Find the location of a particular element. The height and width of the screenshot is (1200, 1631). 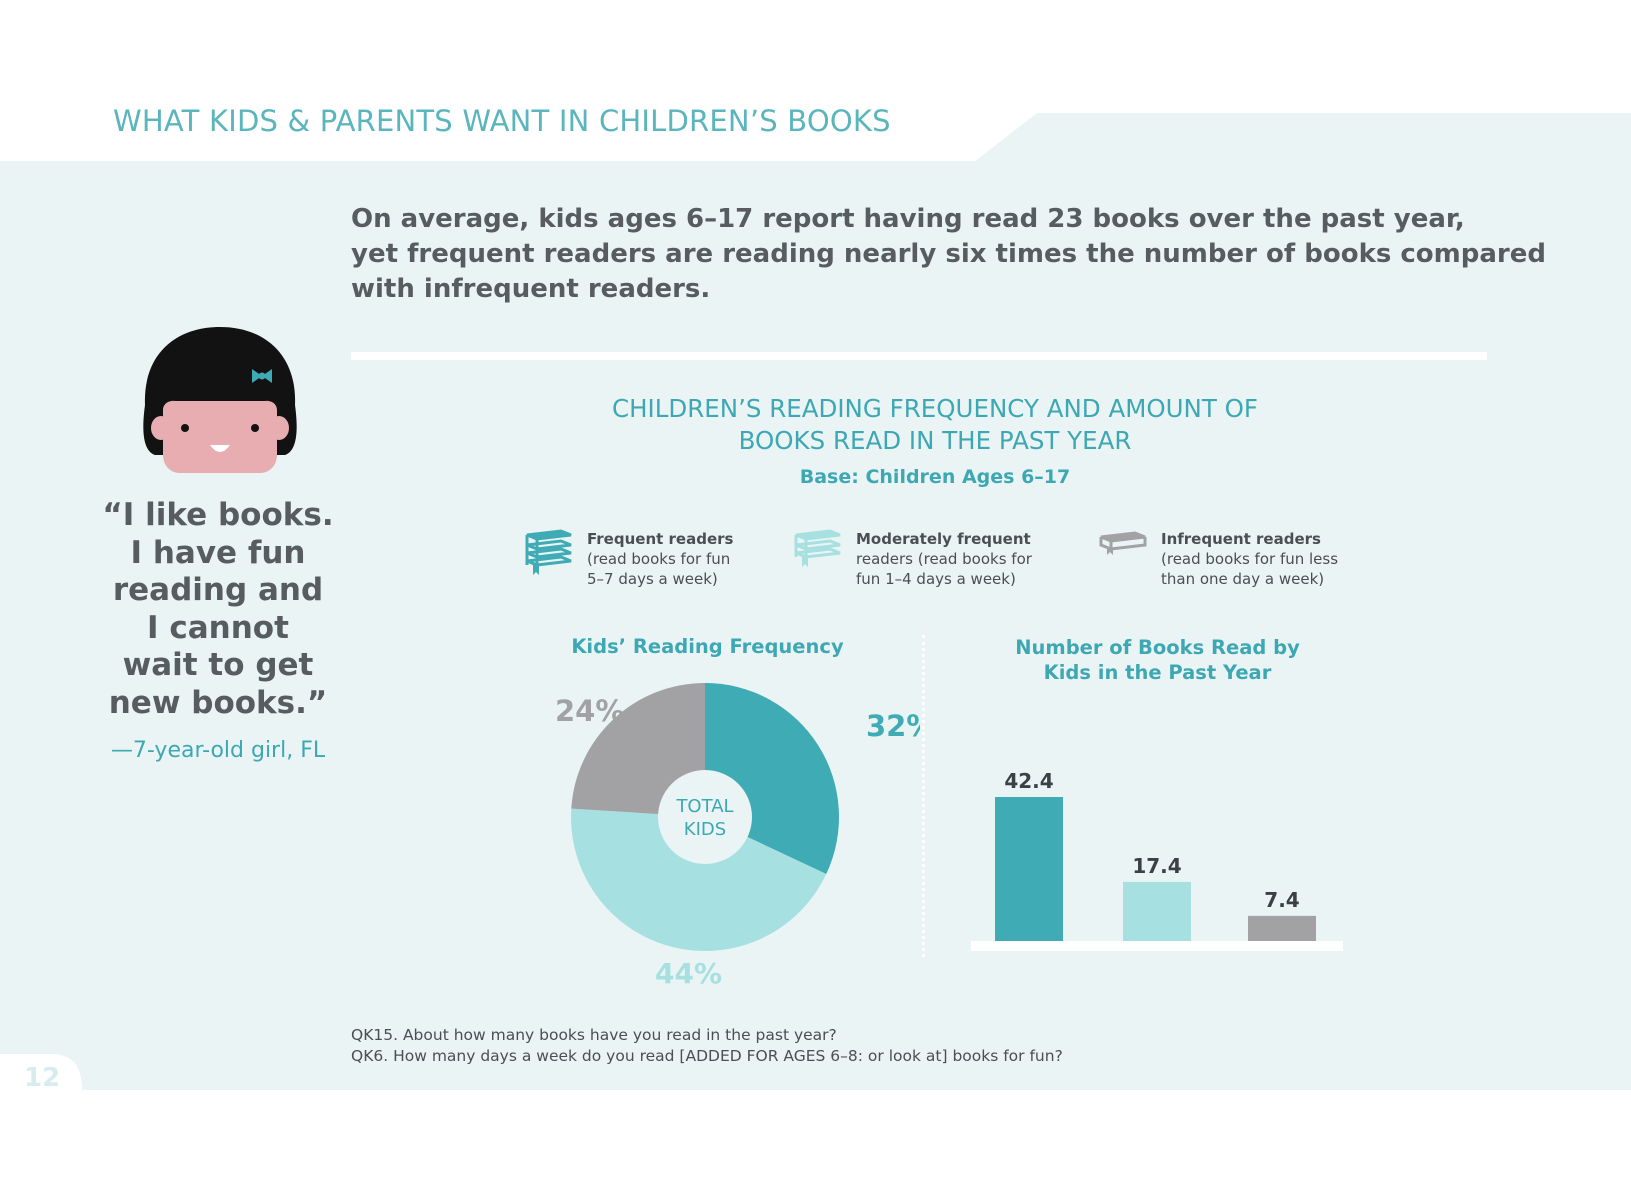

girl-illustration is located at coordinates (220, 400).